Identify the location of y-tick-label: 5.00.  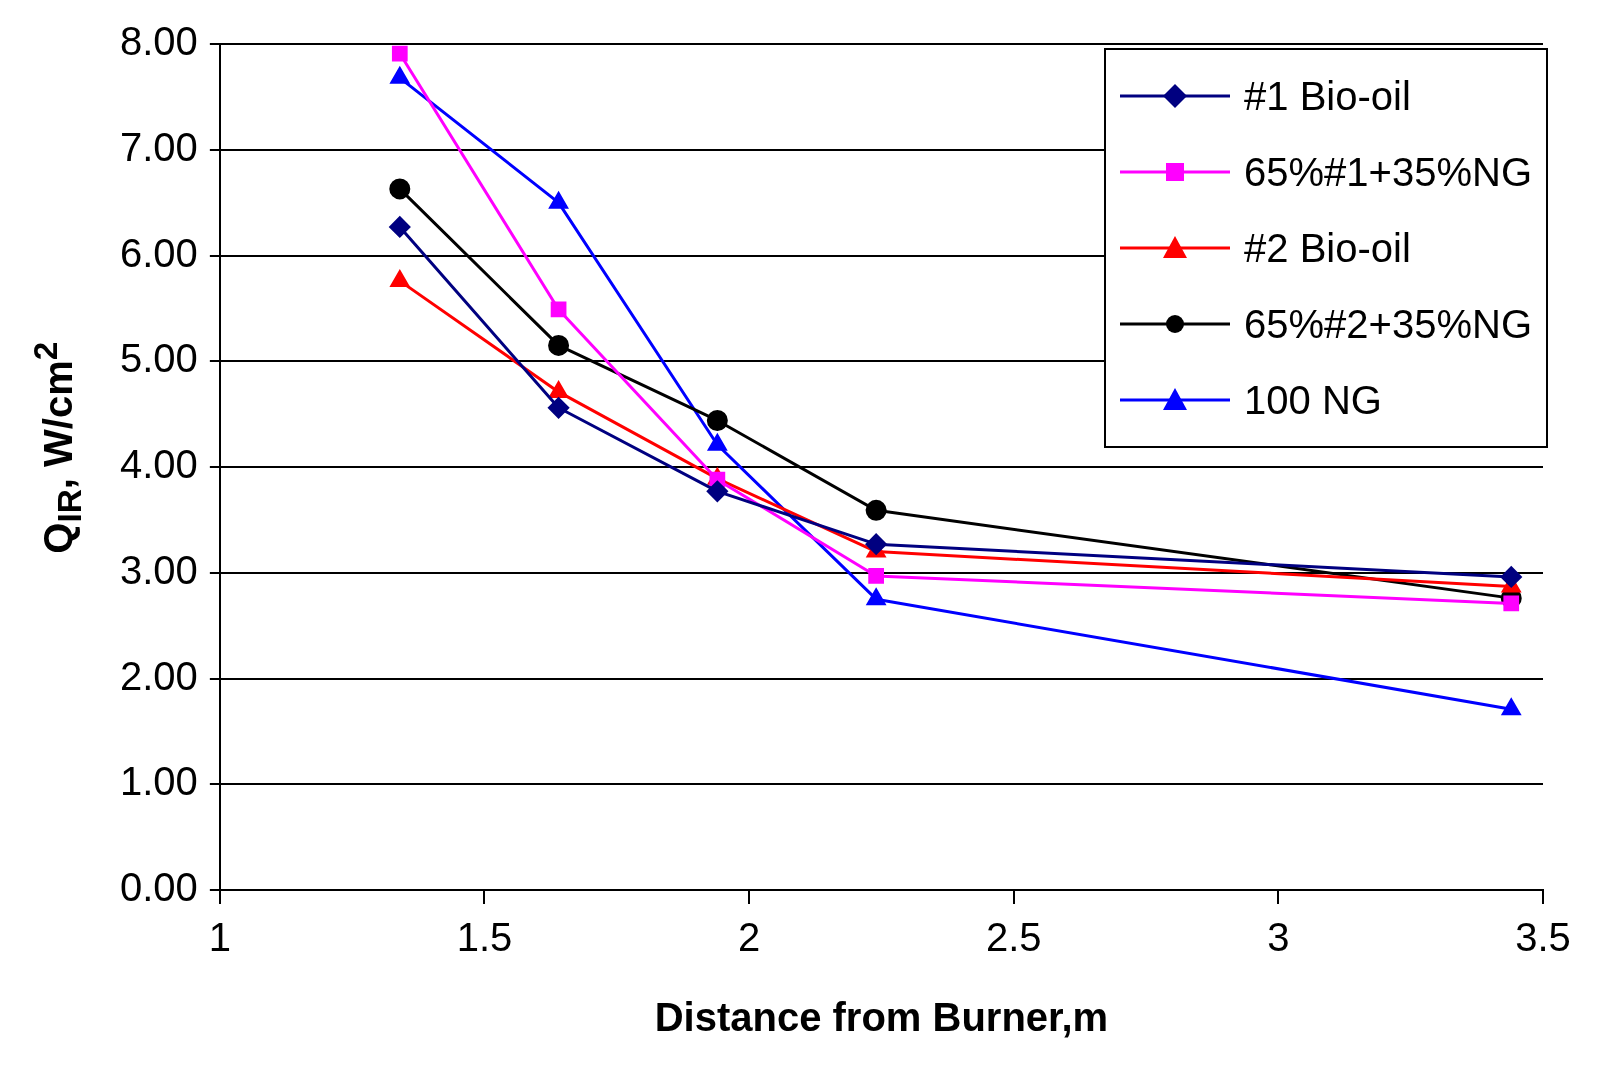
(158, 358).